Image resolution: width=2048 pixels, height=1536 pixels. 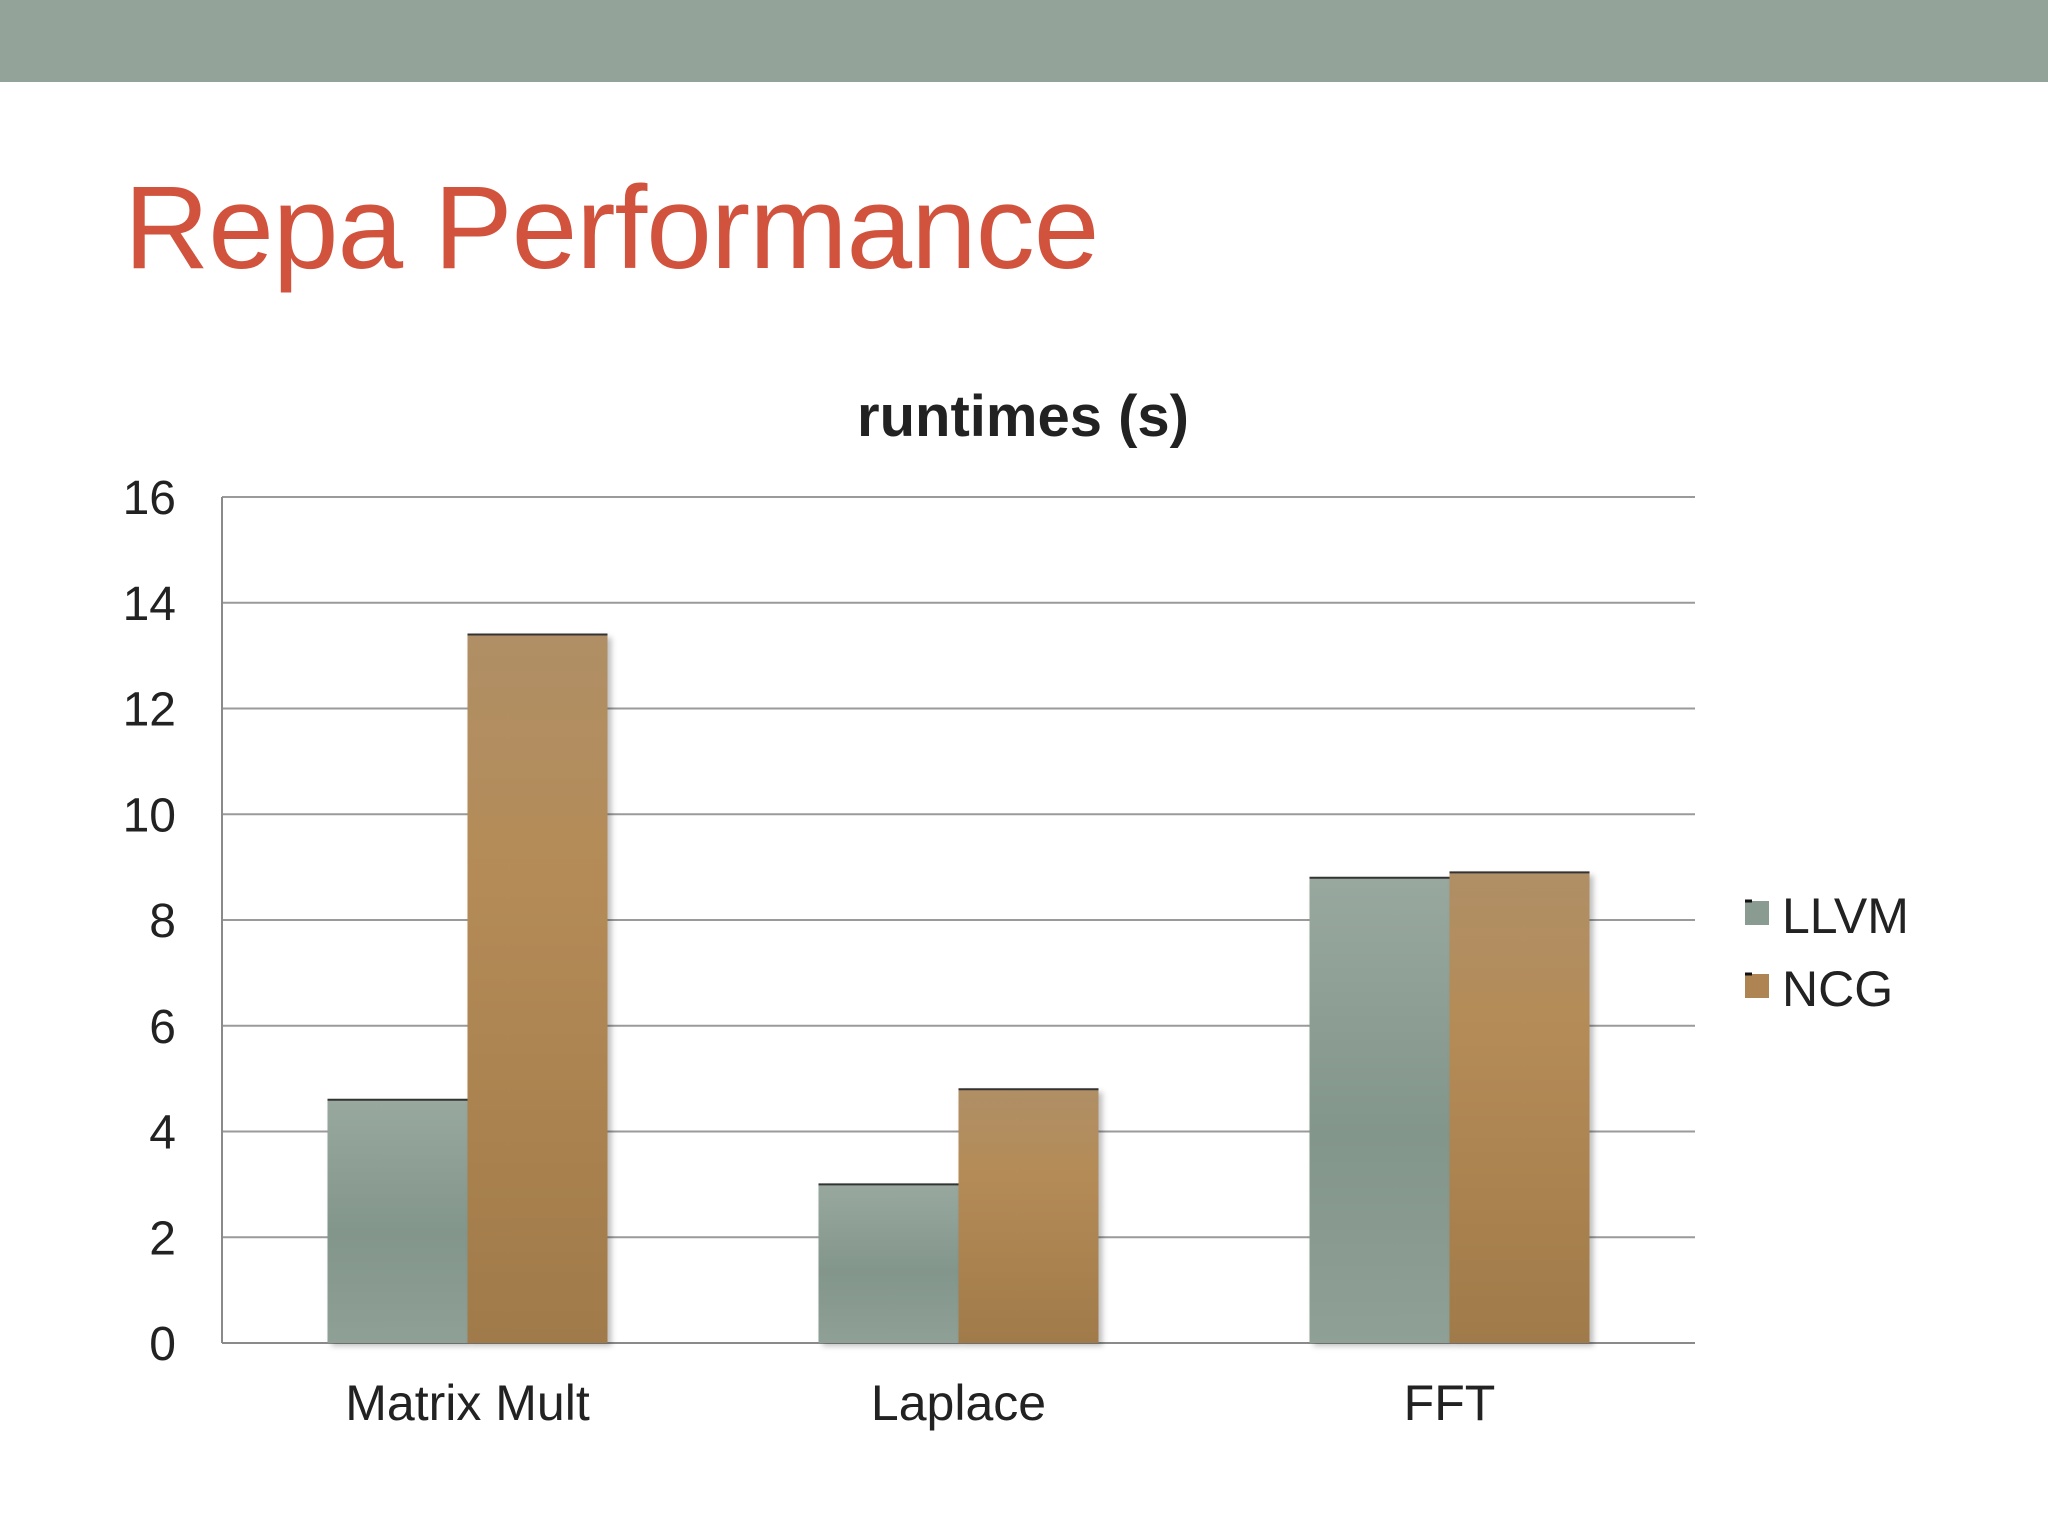 What do you see at coordinates (1845, 916) in the screenshot?
I see `legend-label-llvm: LLVM` at bounding box center [1845, 916].